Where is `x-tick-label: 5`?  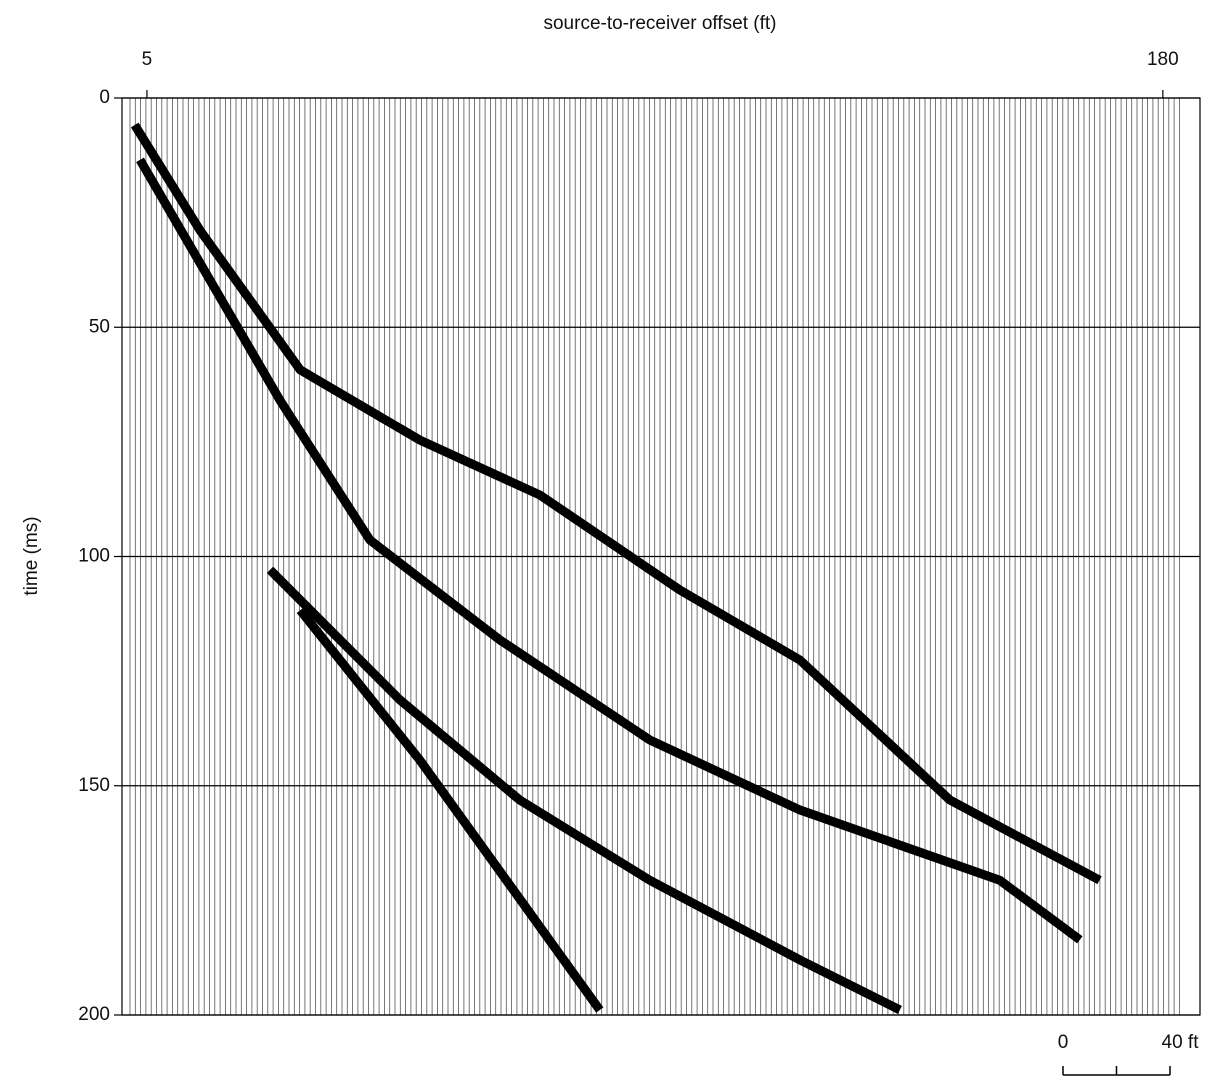
x-tick-label: 5 is located at coordinates (147, 59).